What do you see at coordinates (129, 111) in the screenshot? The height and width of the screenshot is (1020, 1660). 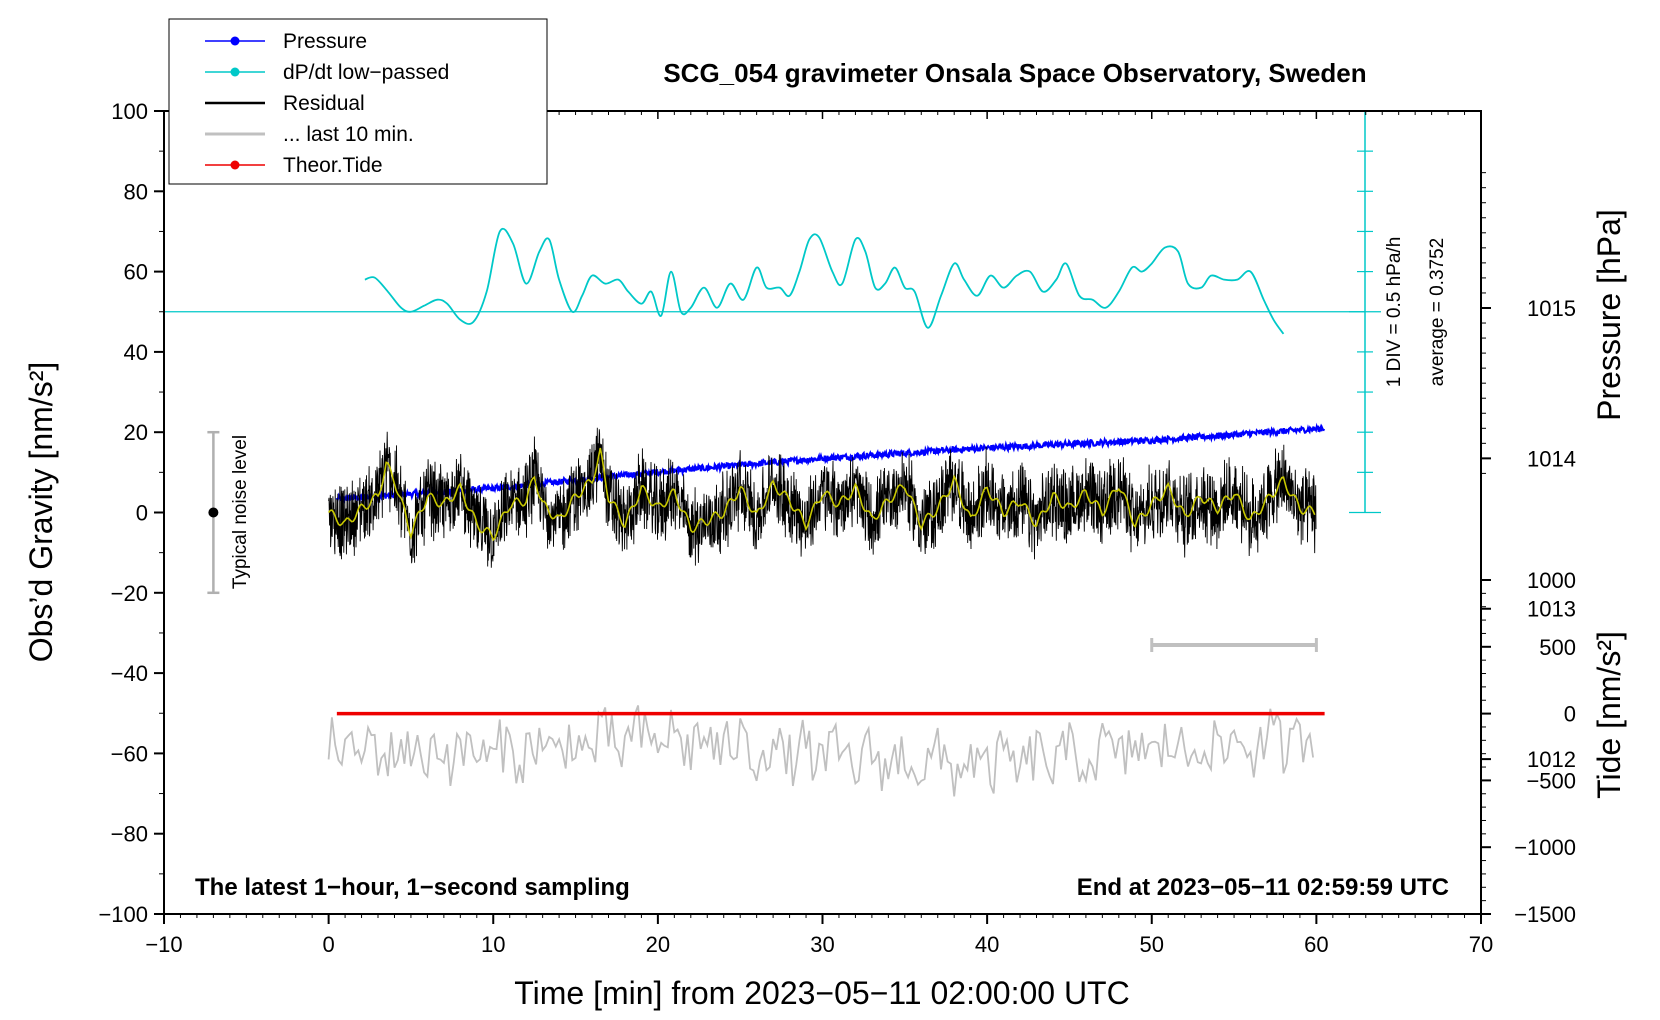 I see `y-tick-label: 100` at bounding box center [129, 111].